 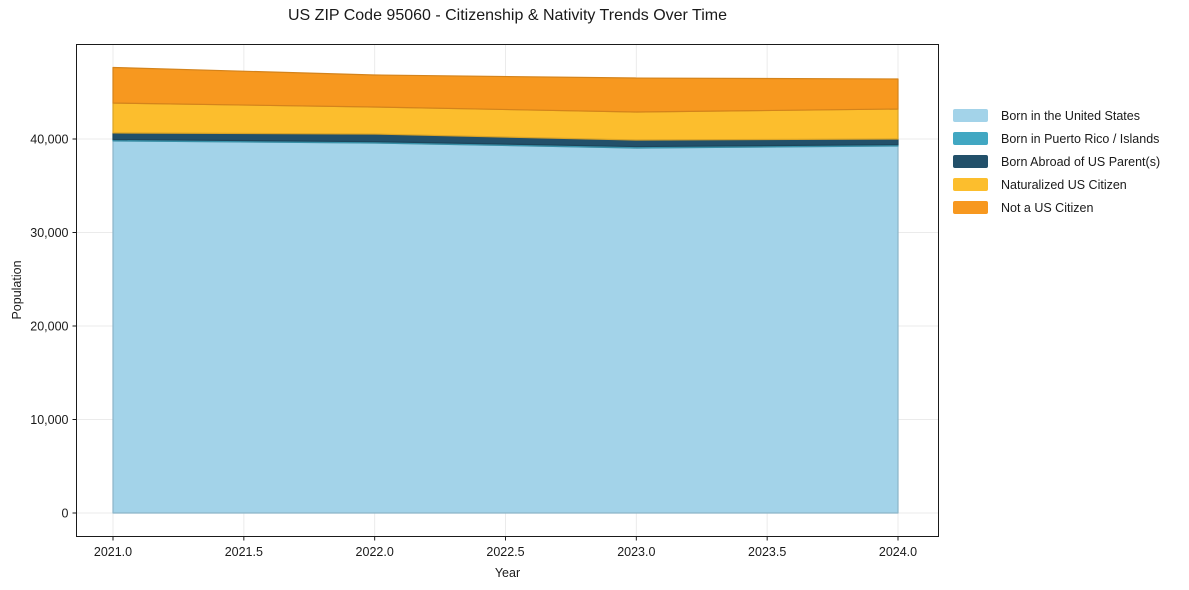 I want to click on x-tick-label: 2021.0, so click(x=113, y=552).